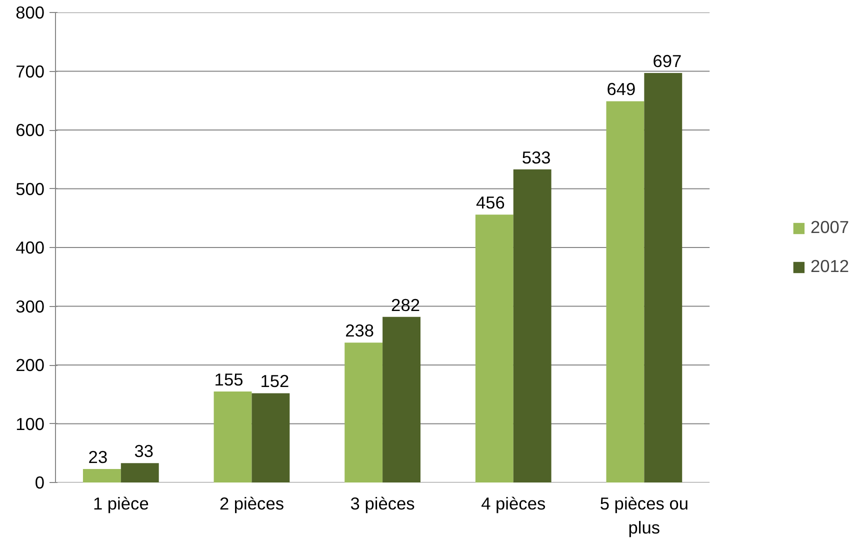 The image size is (863, 540). I want to click on x-tick-label: 2 pièces, so click(251, 504).